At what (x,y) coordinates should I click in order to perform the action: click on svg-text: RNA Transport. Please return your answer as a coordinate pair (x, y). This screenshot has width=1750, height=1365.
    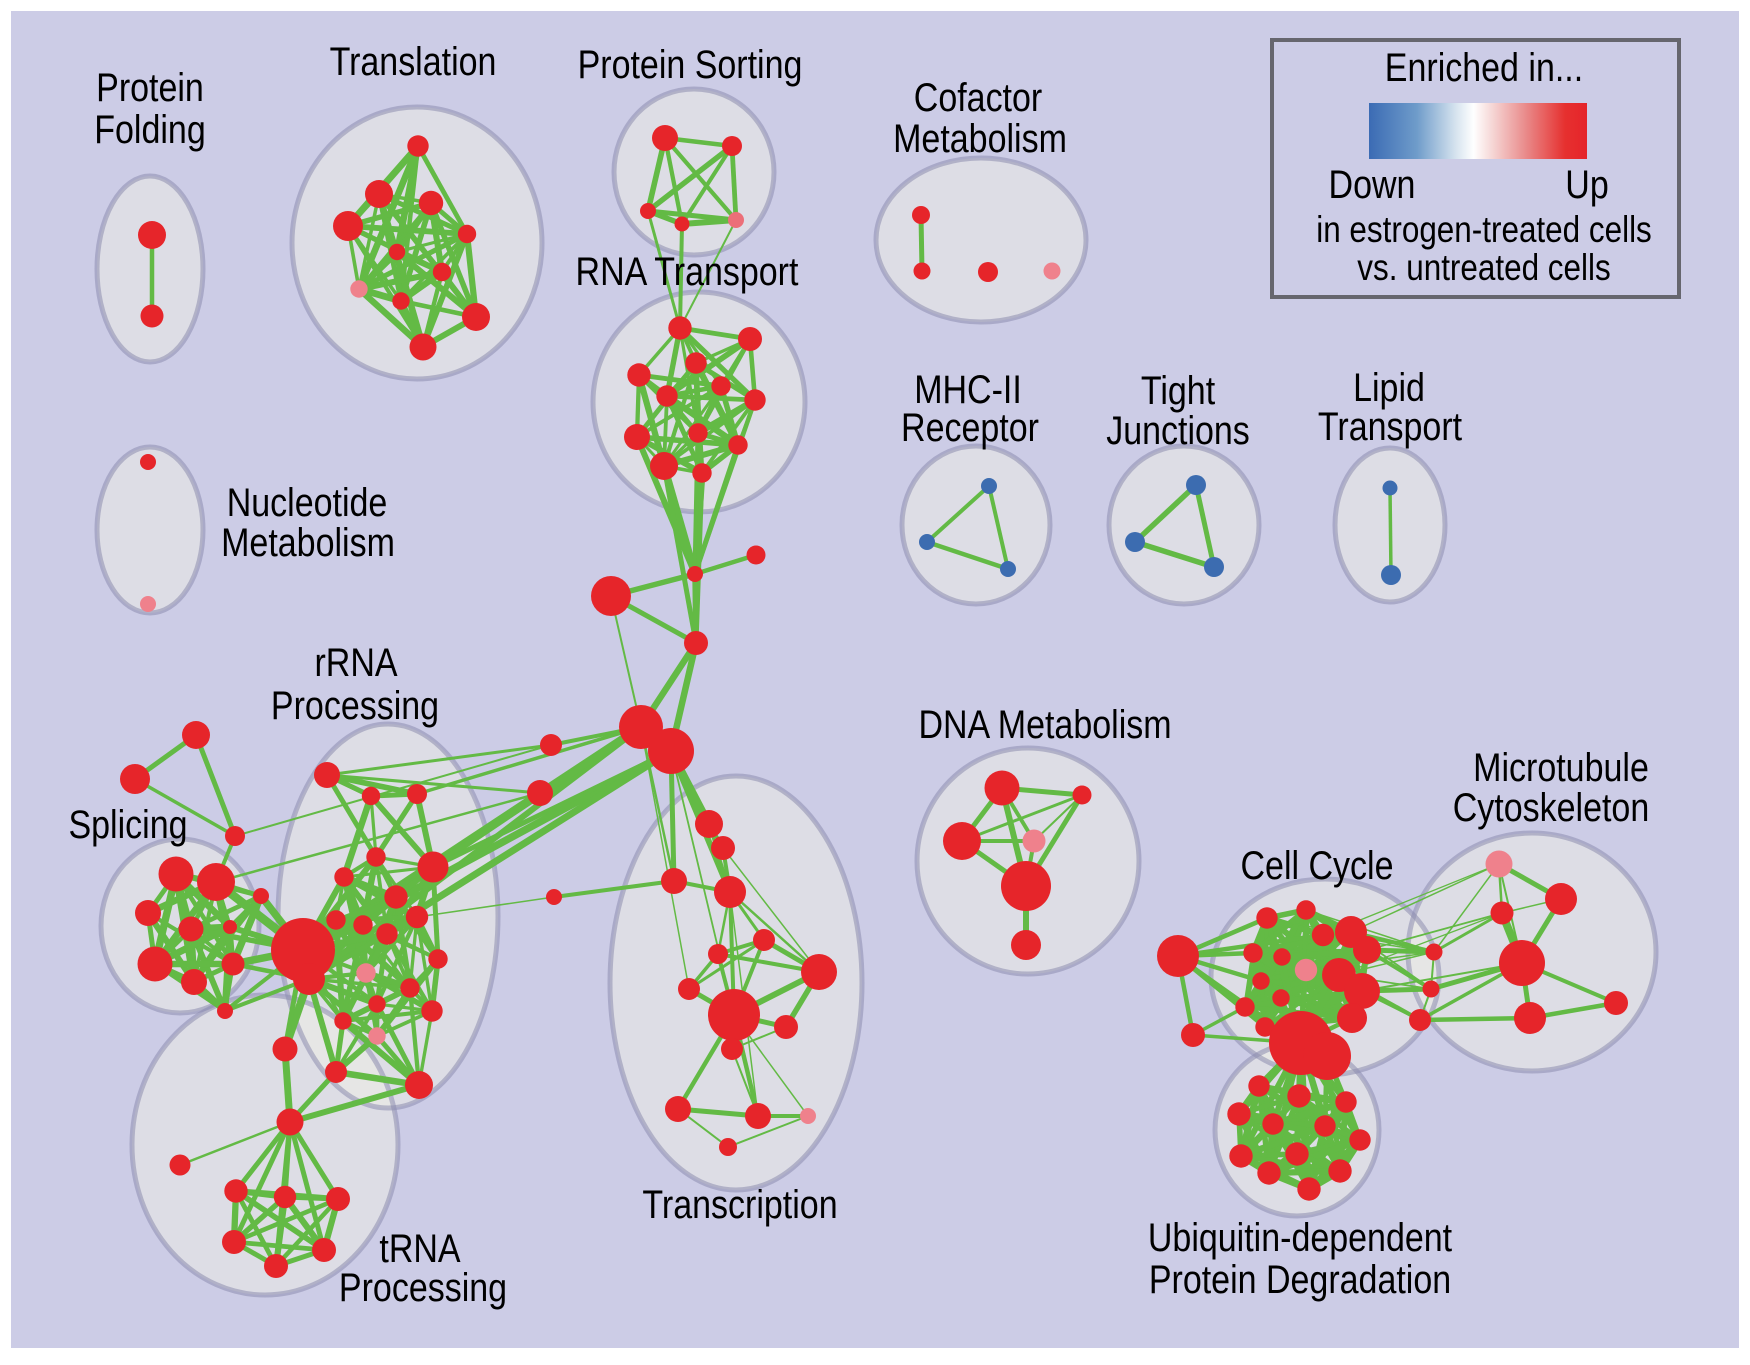
    Looking at the image, I should click on (688, 270).